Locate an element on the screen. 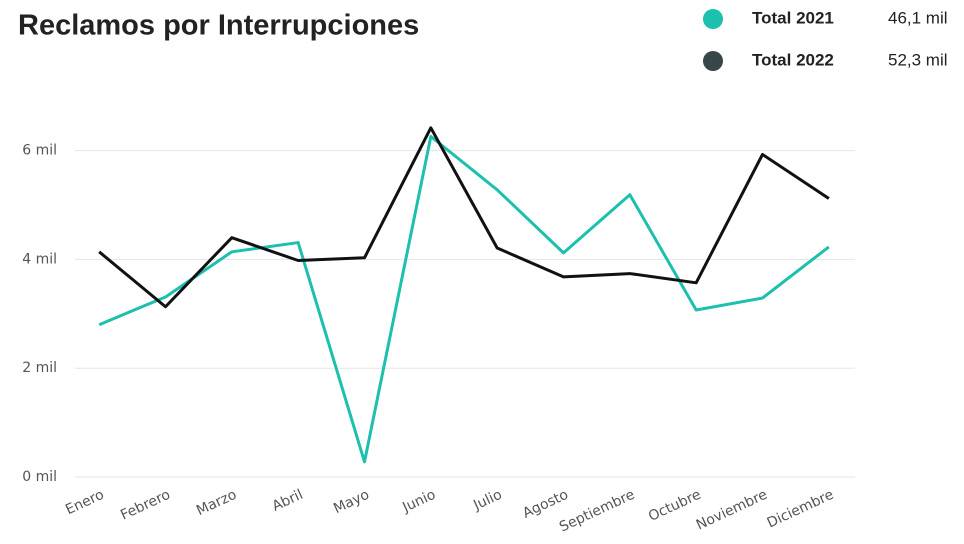 The height and width of the screenshot is (544, 964). chart-title: Reclamos por Interrupciones is located at coordinates (218, 26).